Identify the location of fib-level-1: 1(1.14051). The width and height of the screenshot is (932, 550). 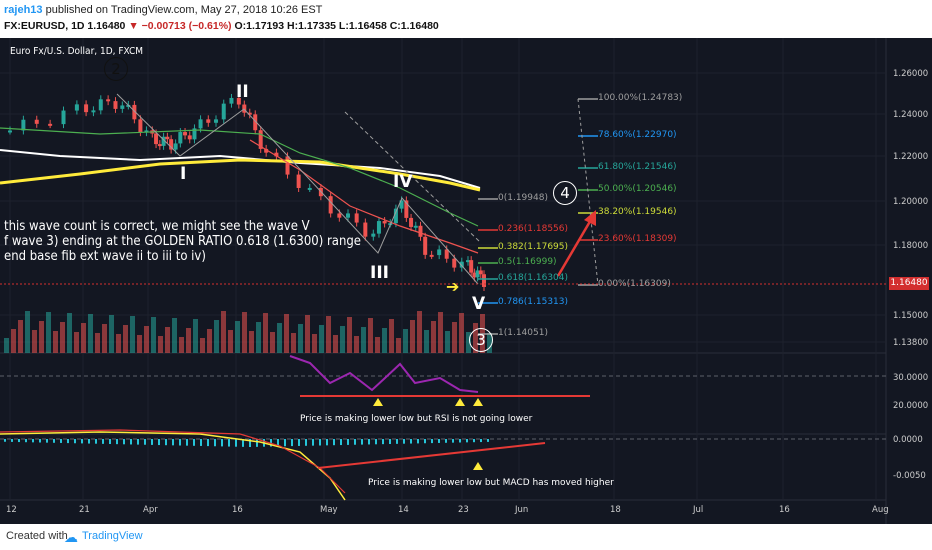
(523, 333).